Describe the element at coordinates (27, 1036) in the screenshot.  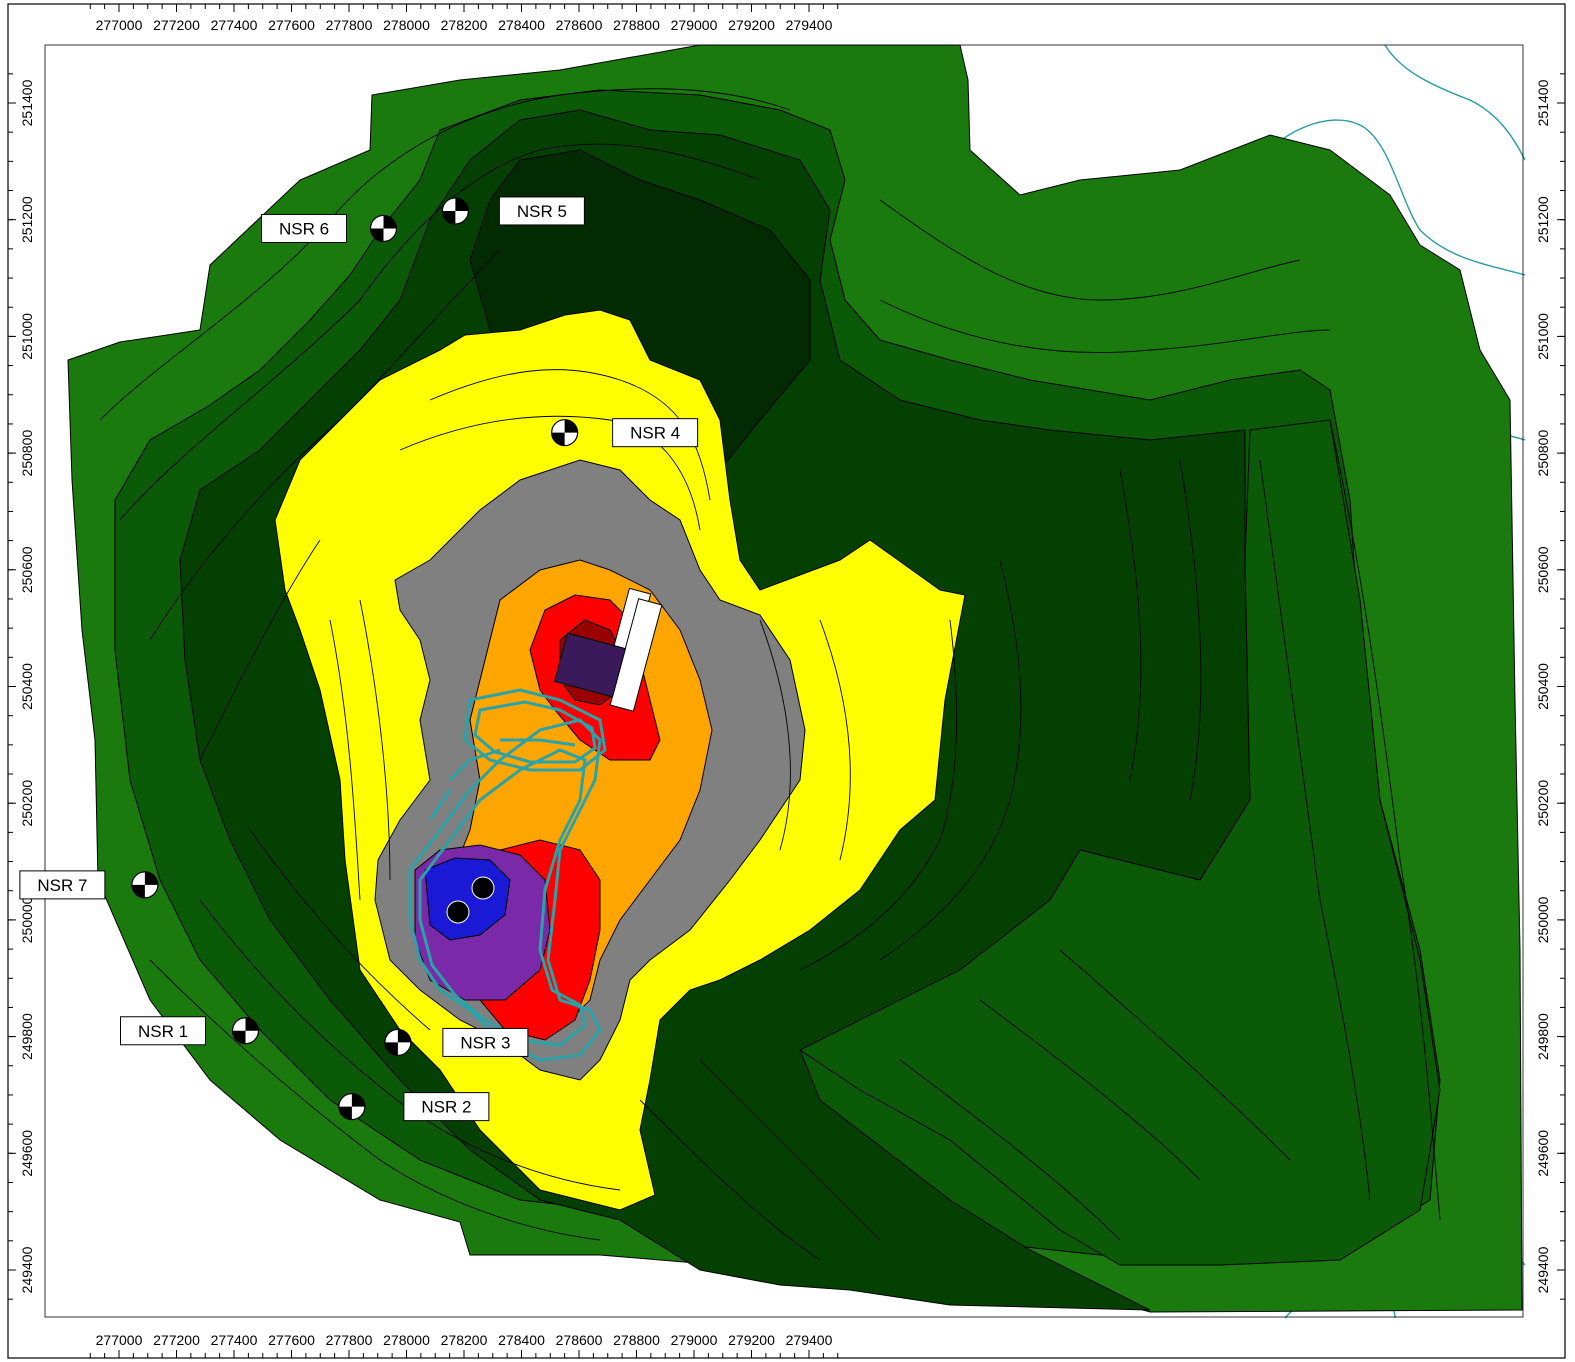
I see `y-tick-label-left: 249800` at that location.